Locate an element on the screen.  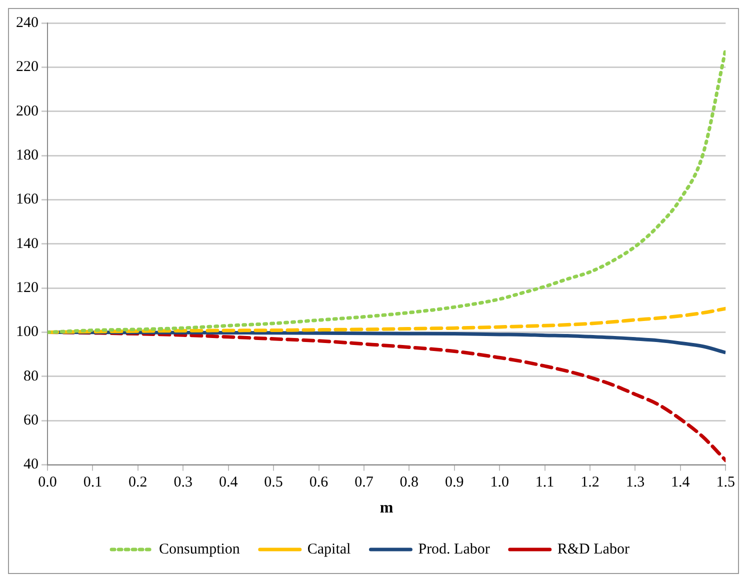
x-tick-label: 1.1 is located at coordinates (544, 482).